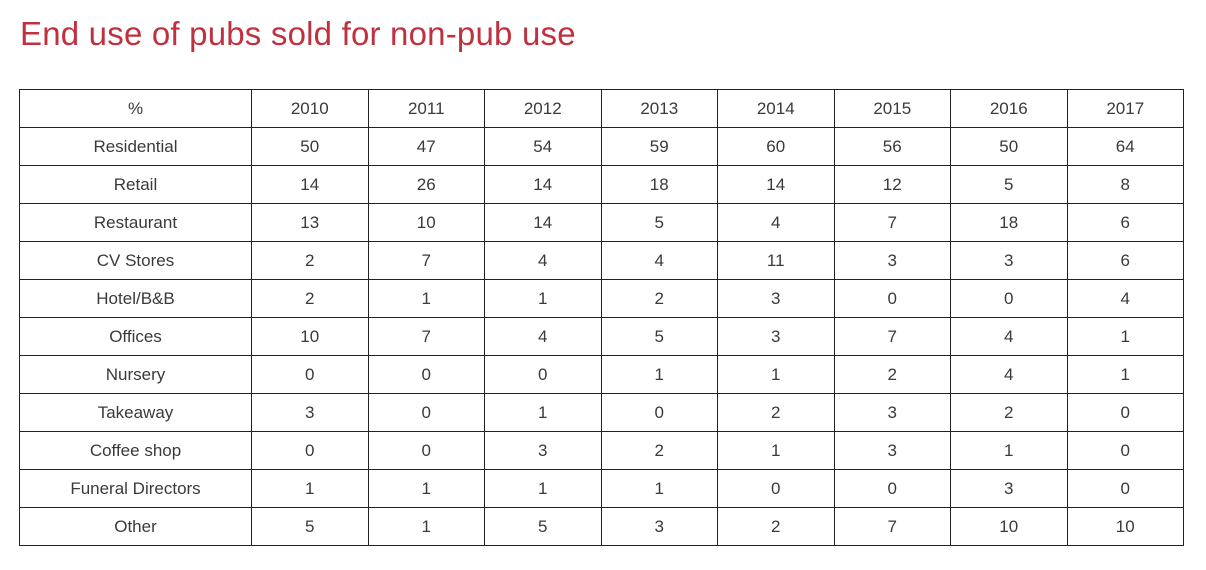  What do you see at coordinates (892, 184) in the screenshot?
I see `table-cell: 12` at bounding box center [892, 184].